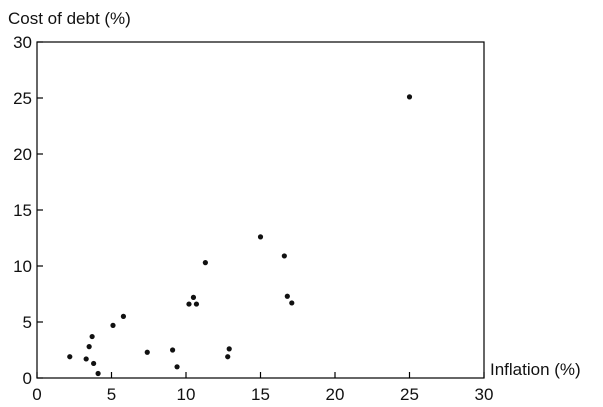  Describe the element at coordinates (22, 42) in the screenshot. I see `y-tick-label: 30` at that location.